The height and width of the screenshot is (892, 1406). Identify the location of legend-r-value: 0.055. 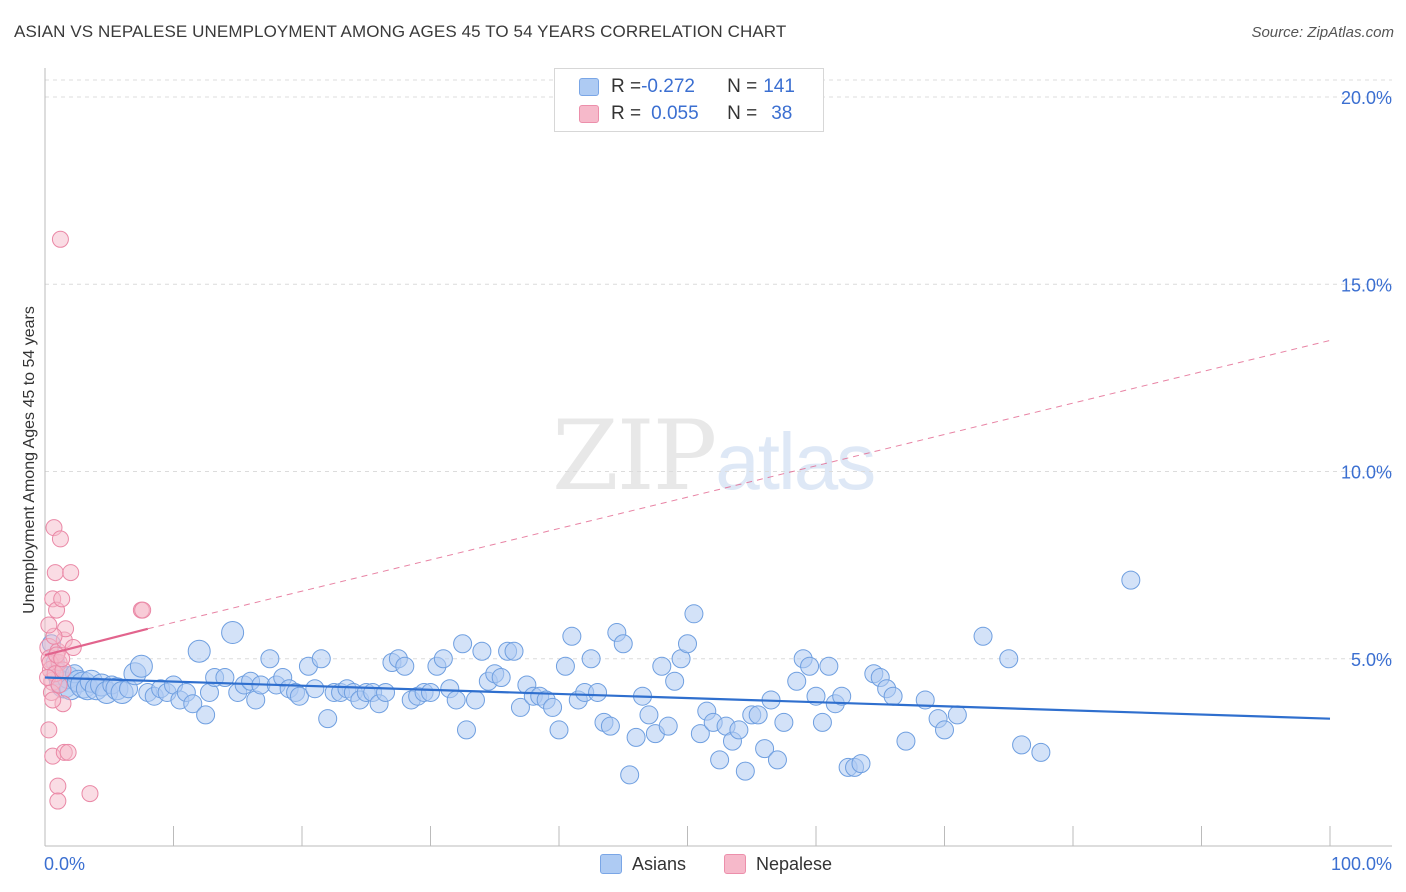
(675, 113).